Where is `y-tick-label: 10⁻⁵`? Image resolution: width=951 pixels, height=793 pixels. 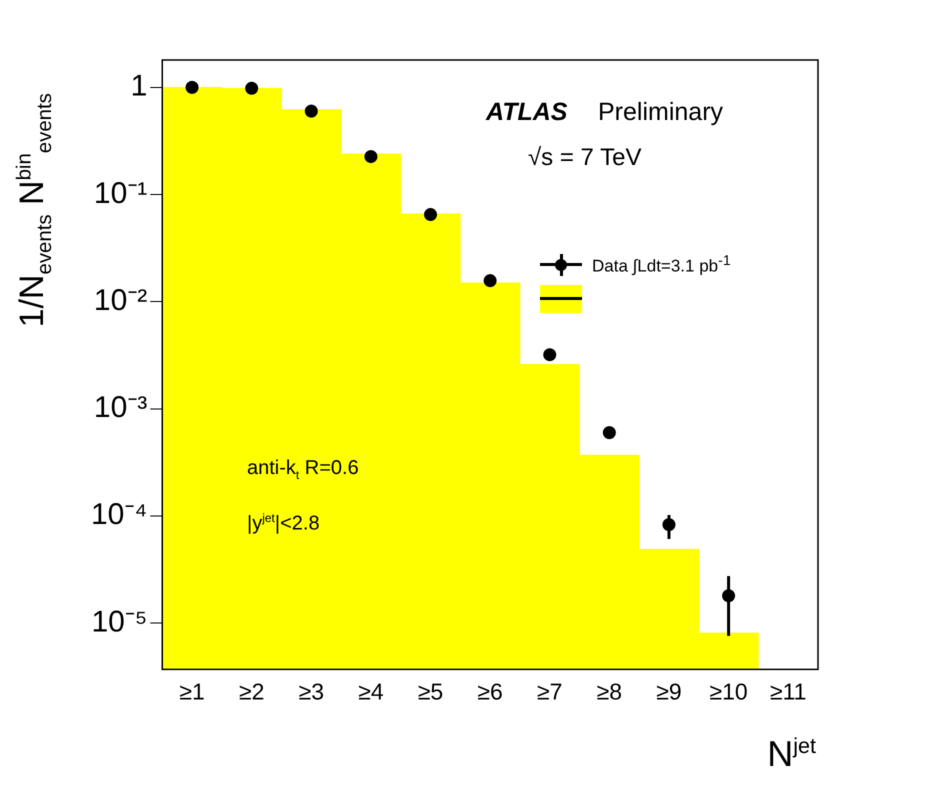 y-tick-label: 10⁻⁵ is located at coordinates (119, 621).